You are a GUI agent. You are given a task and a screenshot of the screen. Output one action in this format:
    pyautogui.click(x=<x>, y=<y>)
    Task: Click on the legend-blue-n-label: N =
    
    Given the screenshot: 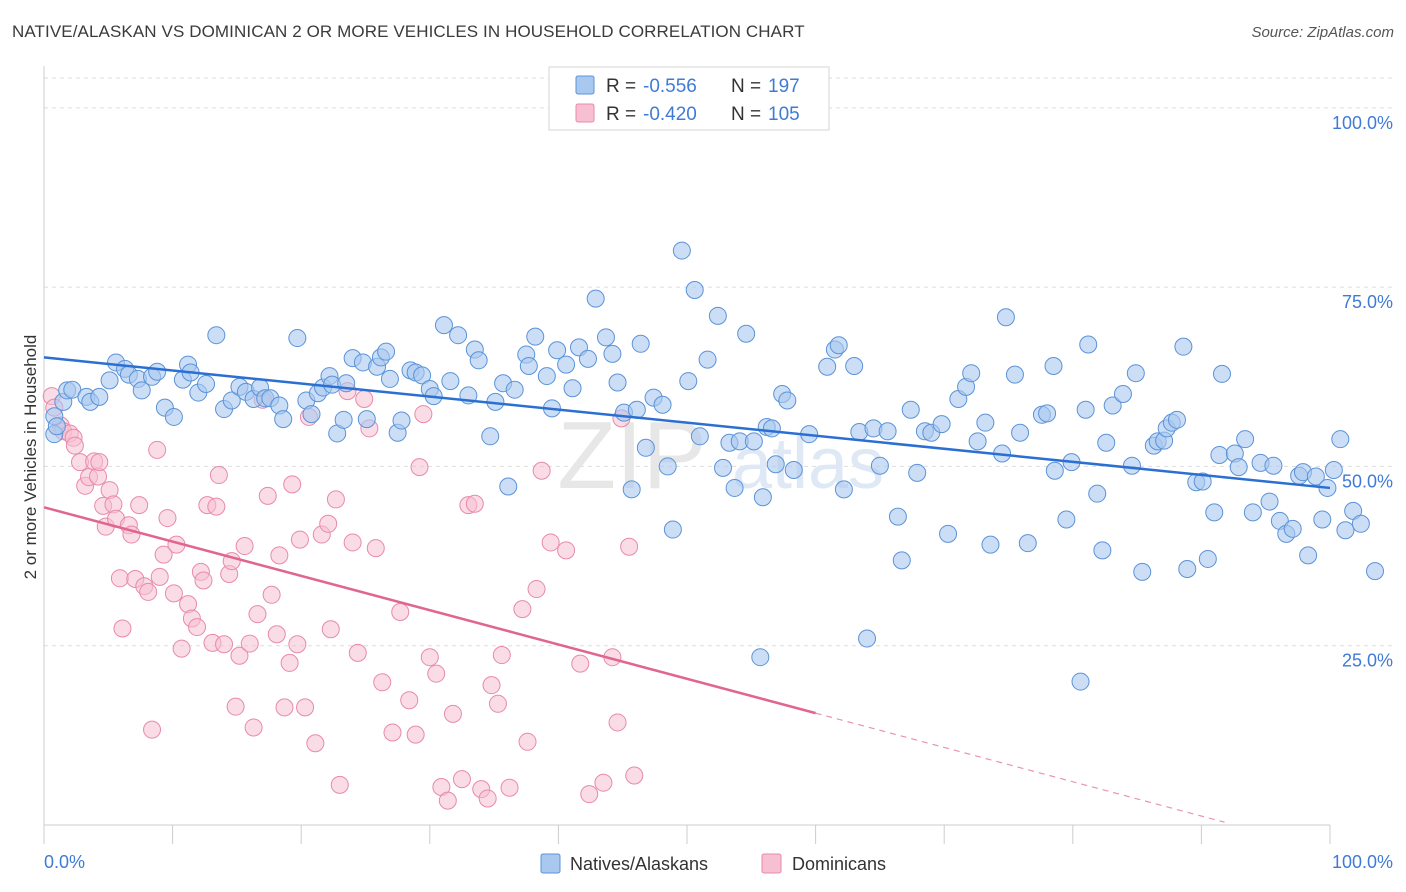 What is the action you would take?
    pyautogui.click(x=748, y=86)
    